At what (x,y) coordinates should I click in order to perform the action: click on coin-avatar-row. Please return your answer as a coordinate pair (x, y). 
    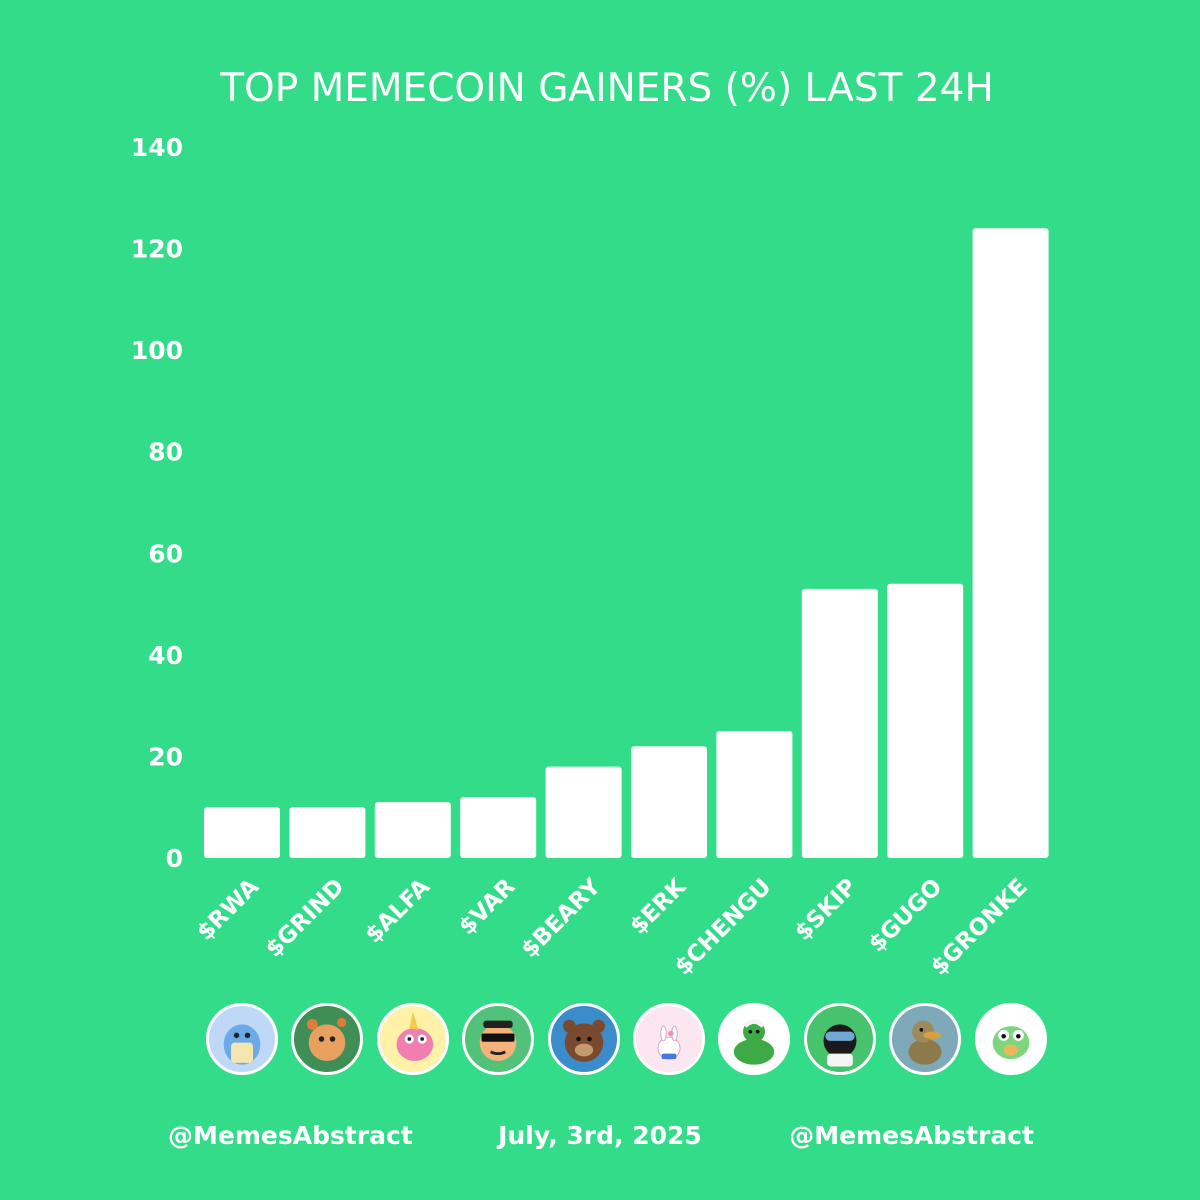
    Looking at the image, I should click on (600, 1043).